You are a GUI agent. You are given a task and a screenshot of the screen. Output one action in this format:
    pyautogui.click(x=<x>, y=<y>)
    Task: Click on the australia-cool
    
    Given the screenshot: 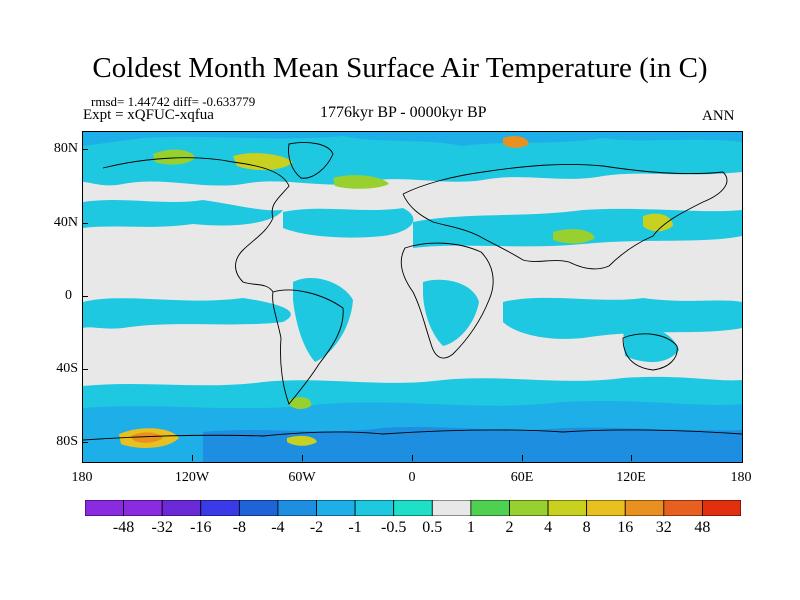 What is the action you would take?
    pyautogui.click(x=651, y=344)
    